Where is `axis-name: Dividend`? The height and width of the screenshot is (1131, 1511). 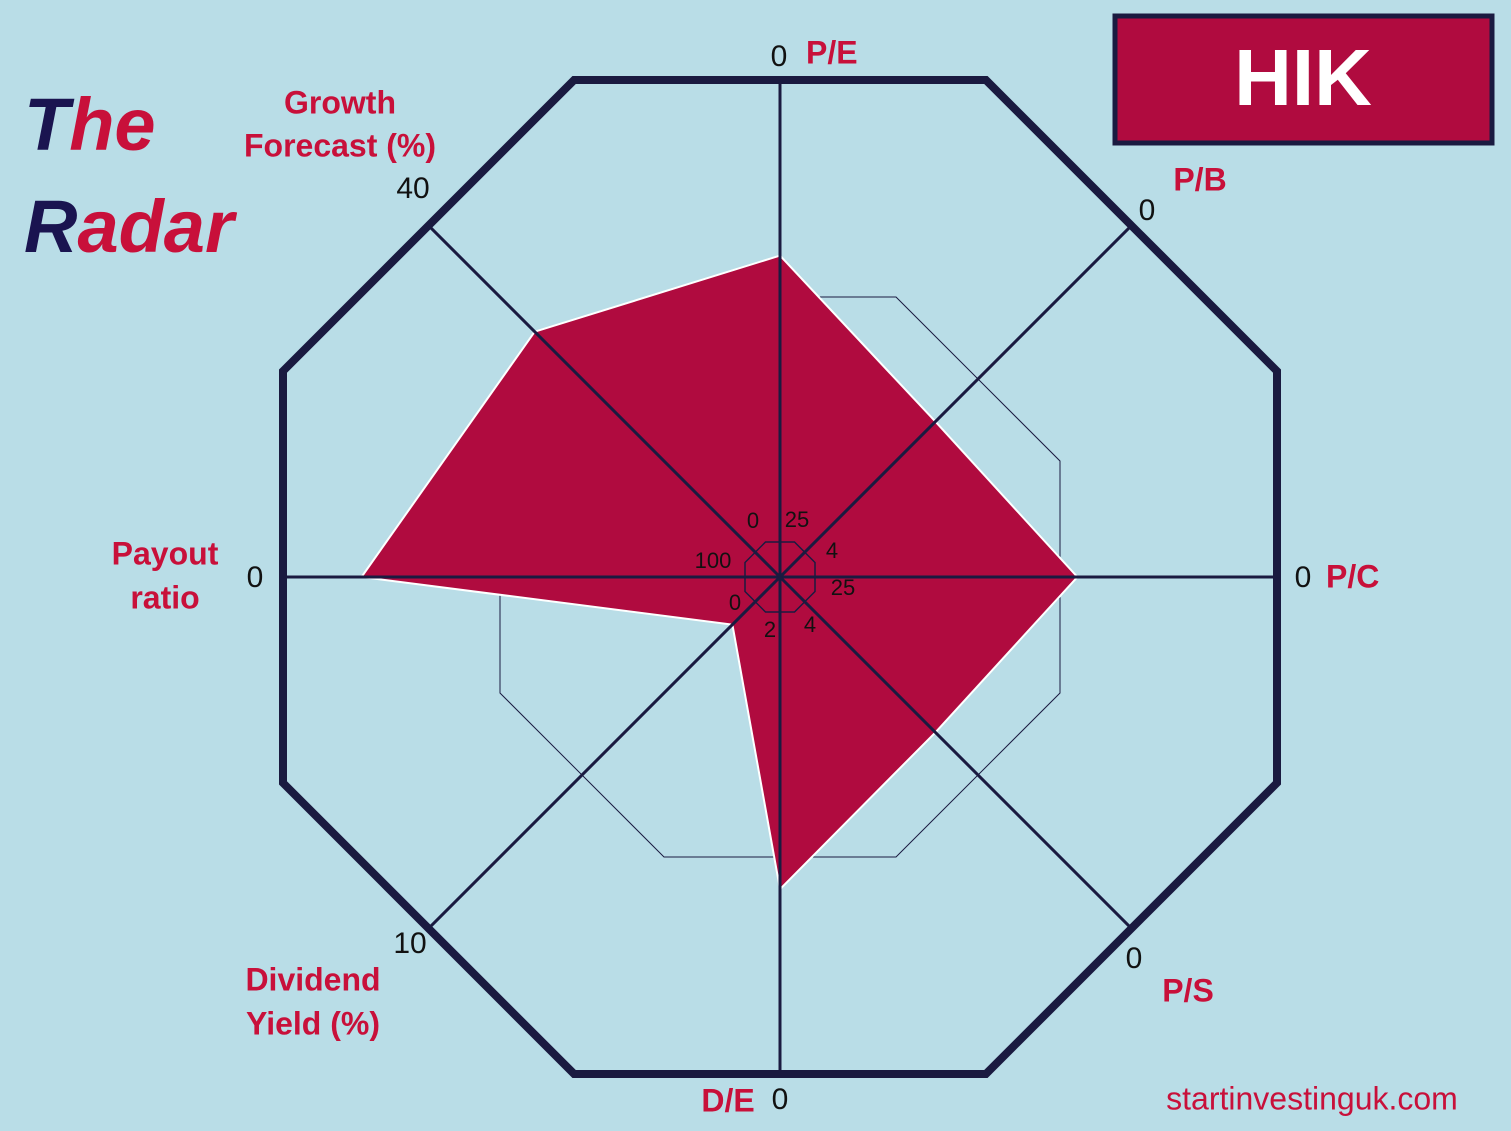
axis-name: Dividend is located at coordinates (312, 979).